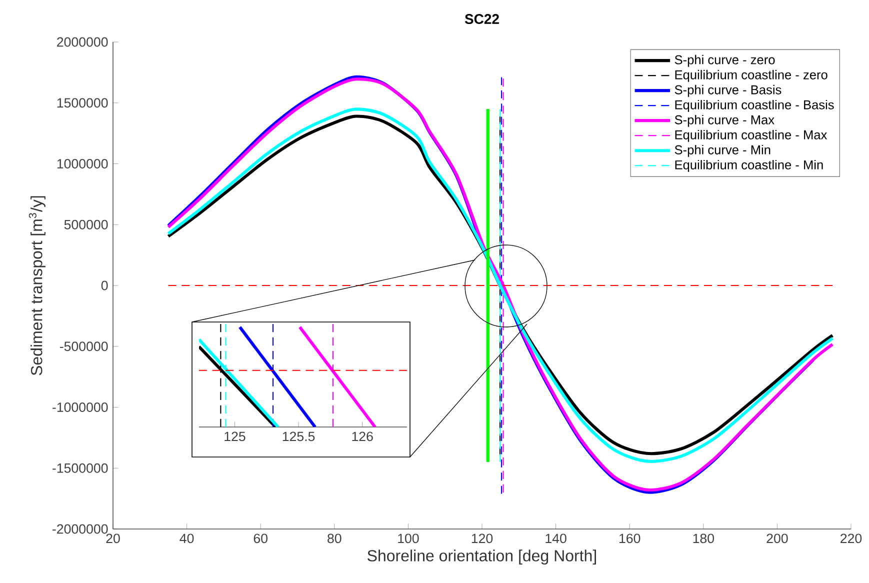 This screenshot has height=583, width=869. What do you see at coordinates (754, 106) in the screenshot?
I see `legend-label: Equilibrium coastline - Basis` at bounding box center [754, 106].